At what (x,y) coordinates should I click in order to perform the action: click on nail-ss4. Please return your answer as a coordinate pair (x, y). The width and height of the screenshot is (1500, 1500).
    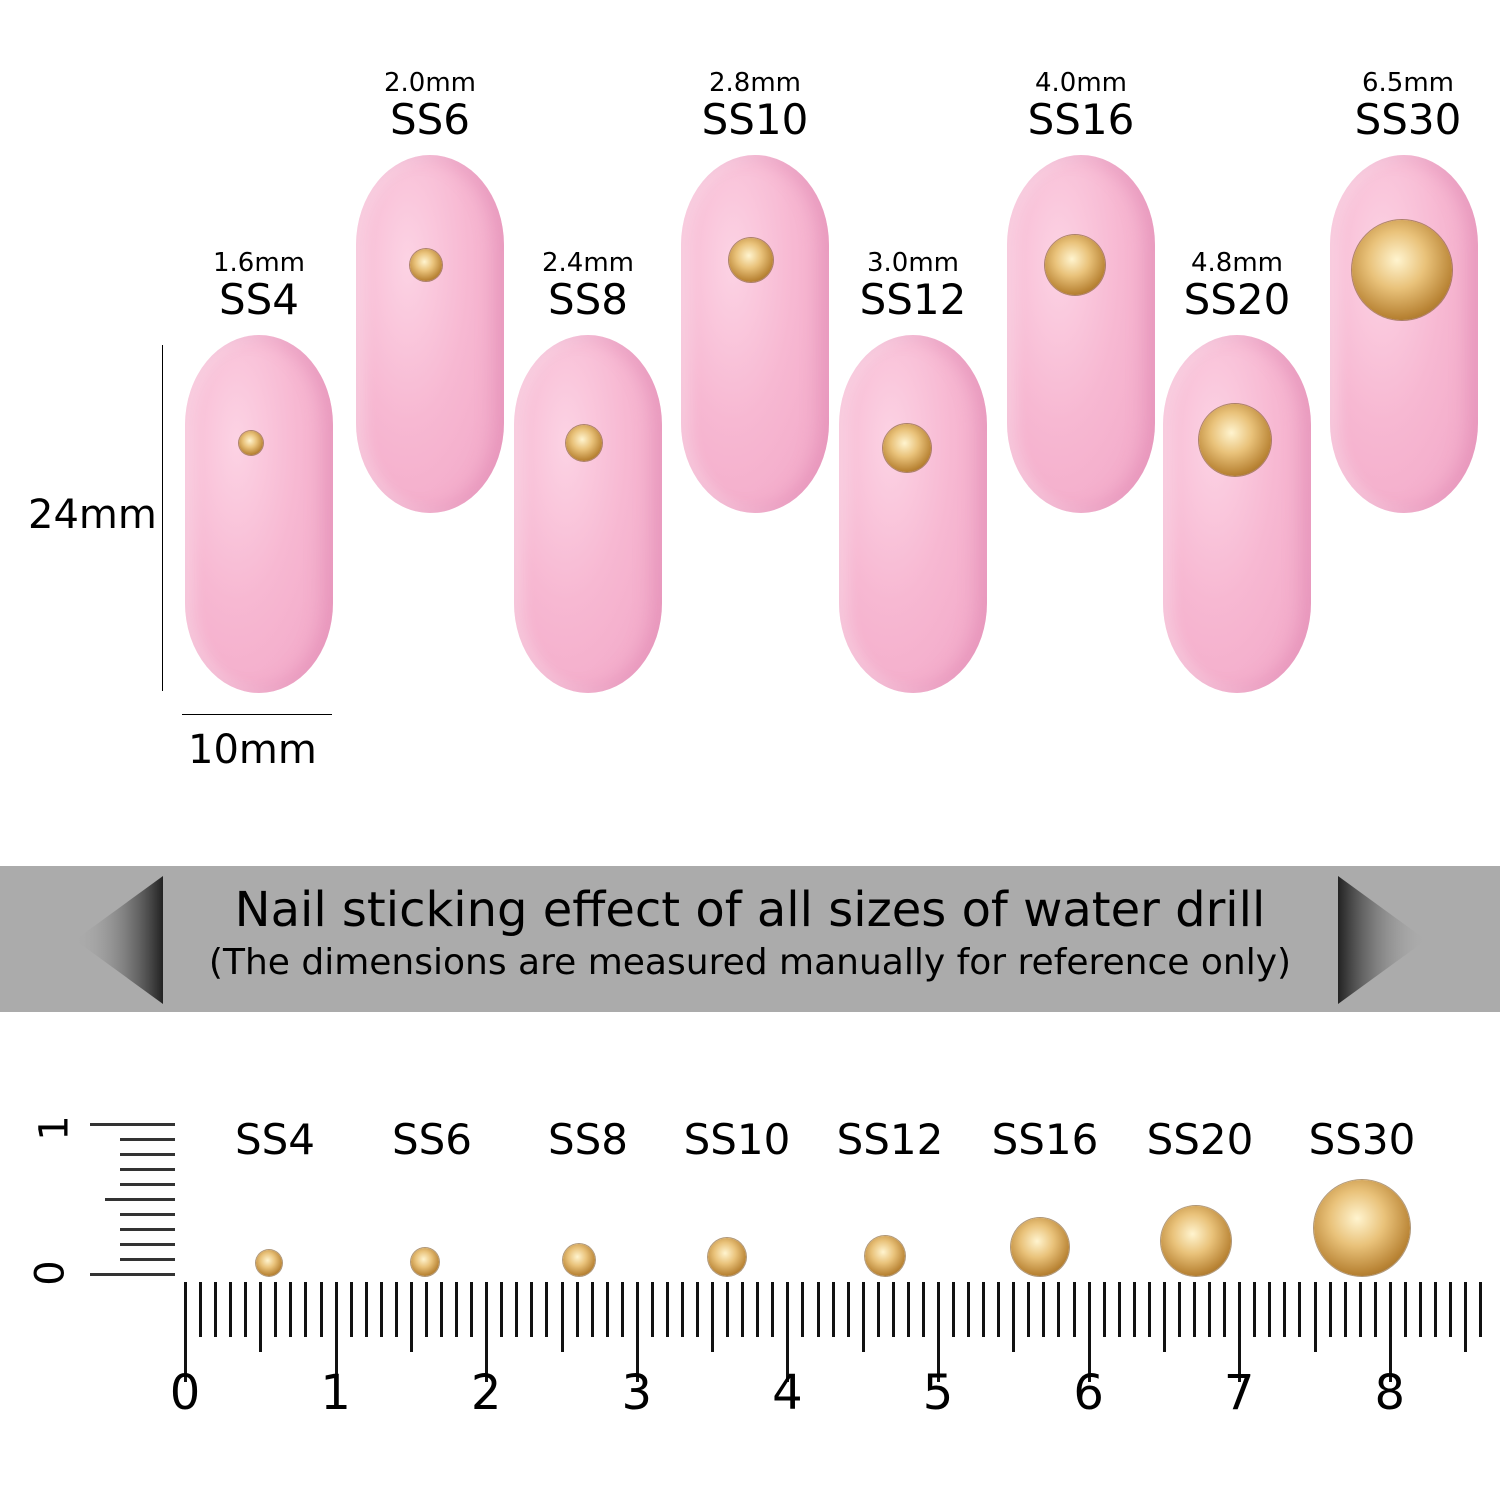
    Looking at the image, I should click on (259, 514).